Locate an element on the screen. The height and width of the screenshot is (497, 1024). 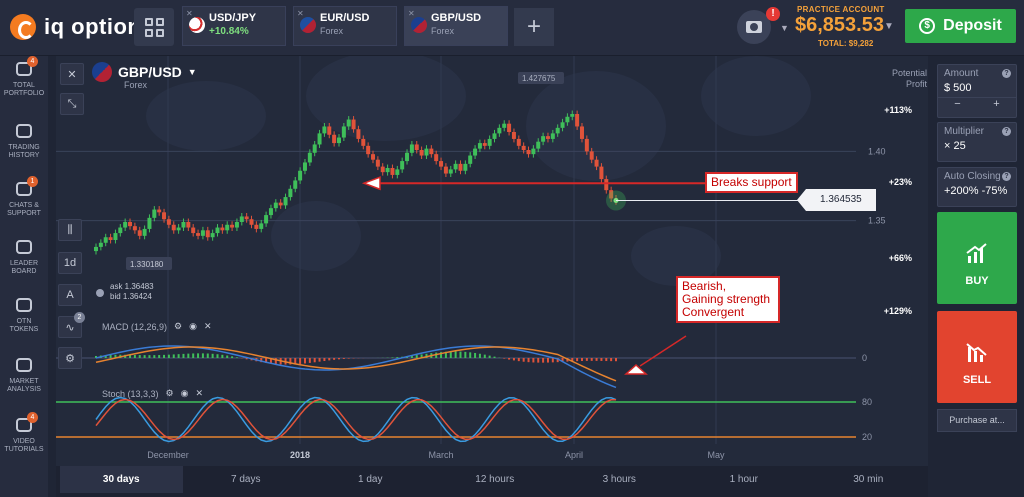
screenshot-button is located at coordinates (754, 27).